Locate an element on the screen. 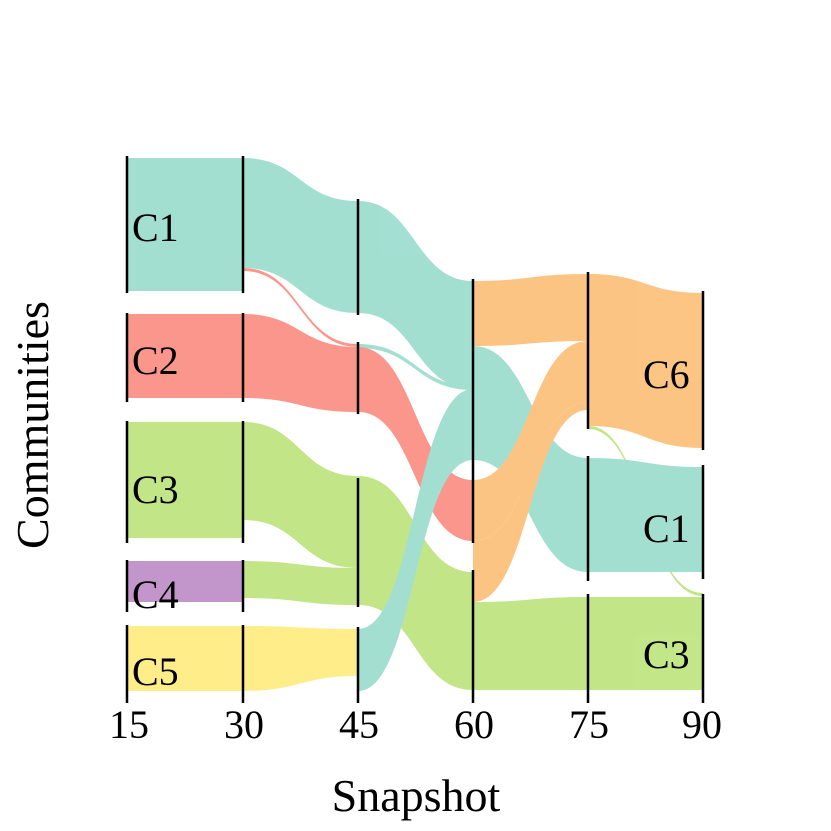 The width and height of the screenshot is (831, 831). label-c4-left: C4 is located at coordinates (155, 594).